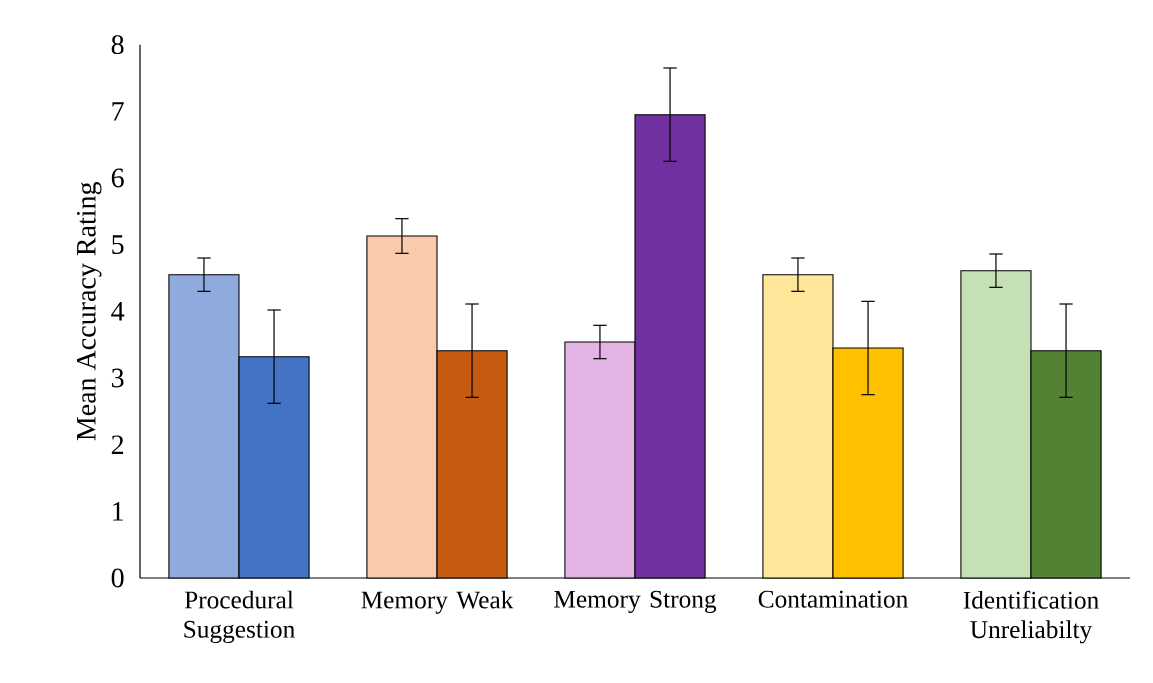 Image resolution: width=1153 pixels, height=683 pixels. Describe the element at coordinates (117, 378) in the screenshot. I see `y-tick-label: 3` at that location.